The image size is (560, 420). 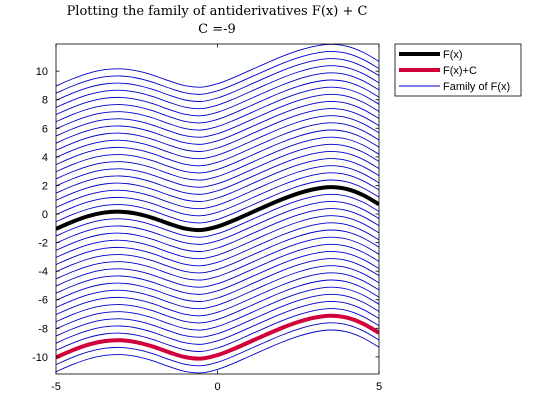 I want to click on y-tick-label: 8, so click(x=45, y=101).